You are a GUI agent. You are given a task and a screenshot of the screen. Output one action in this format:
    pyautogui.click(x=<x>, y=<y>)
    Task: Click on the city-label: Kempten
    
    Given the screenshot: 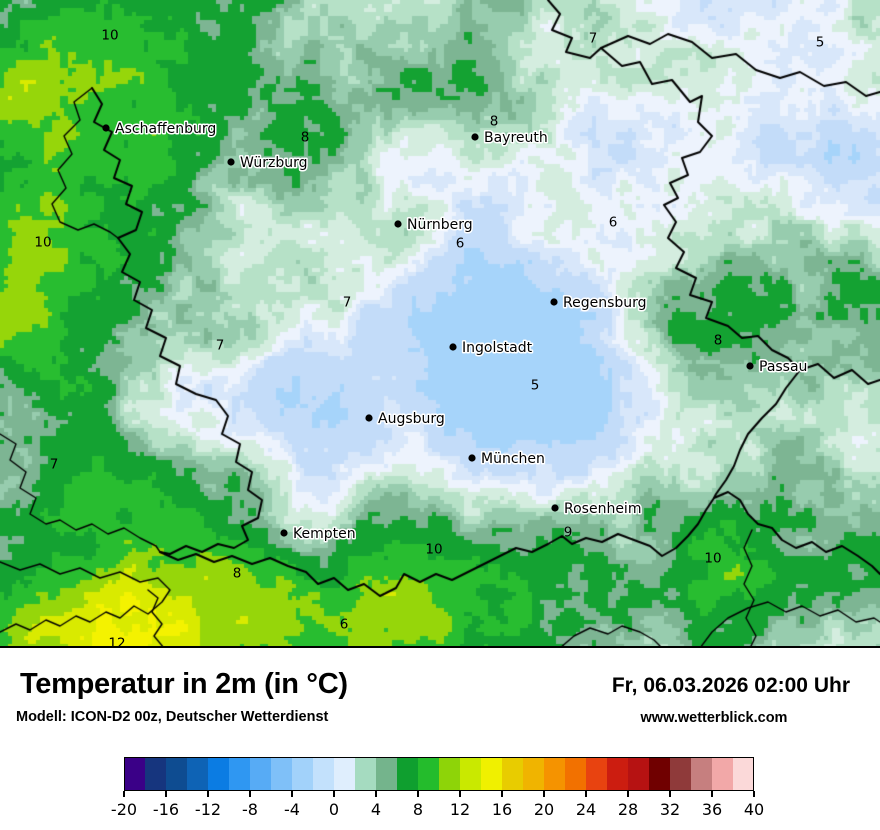 What is the action you would take?
    pyautogui.click(x=324, y=534)
    